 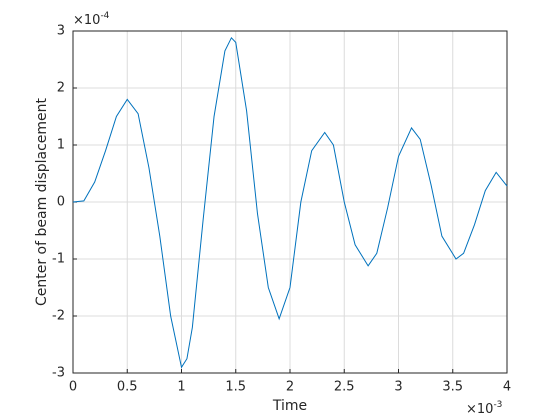 I want to click on y-tick-label: 3, so click(x=61, y=31).